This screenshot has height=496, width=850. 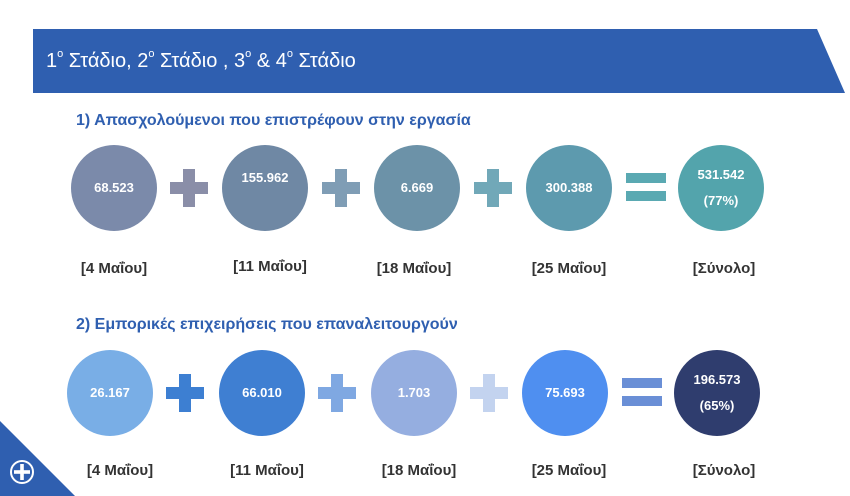 What do you see at coordinates (717, 393) in the screenshot?
I see `total-circle: 196.573 (65%)` at bounding box center [717, 393].